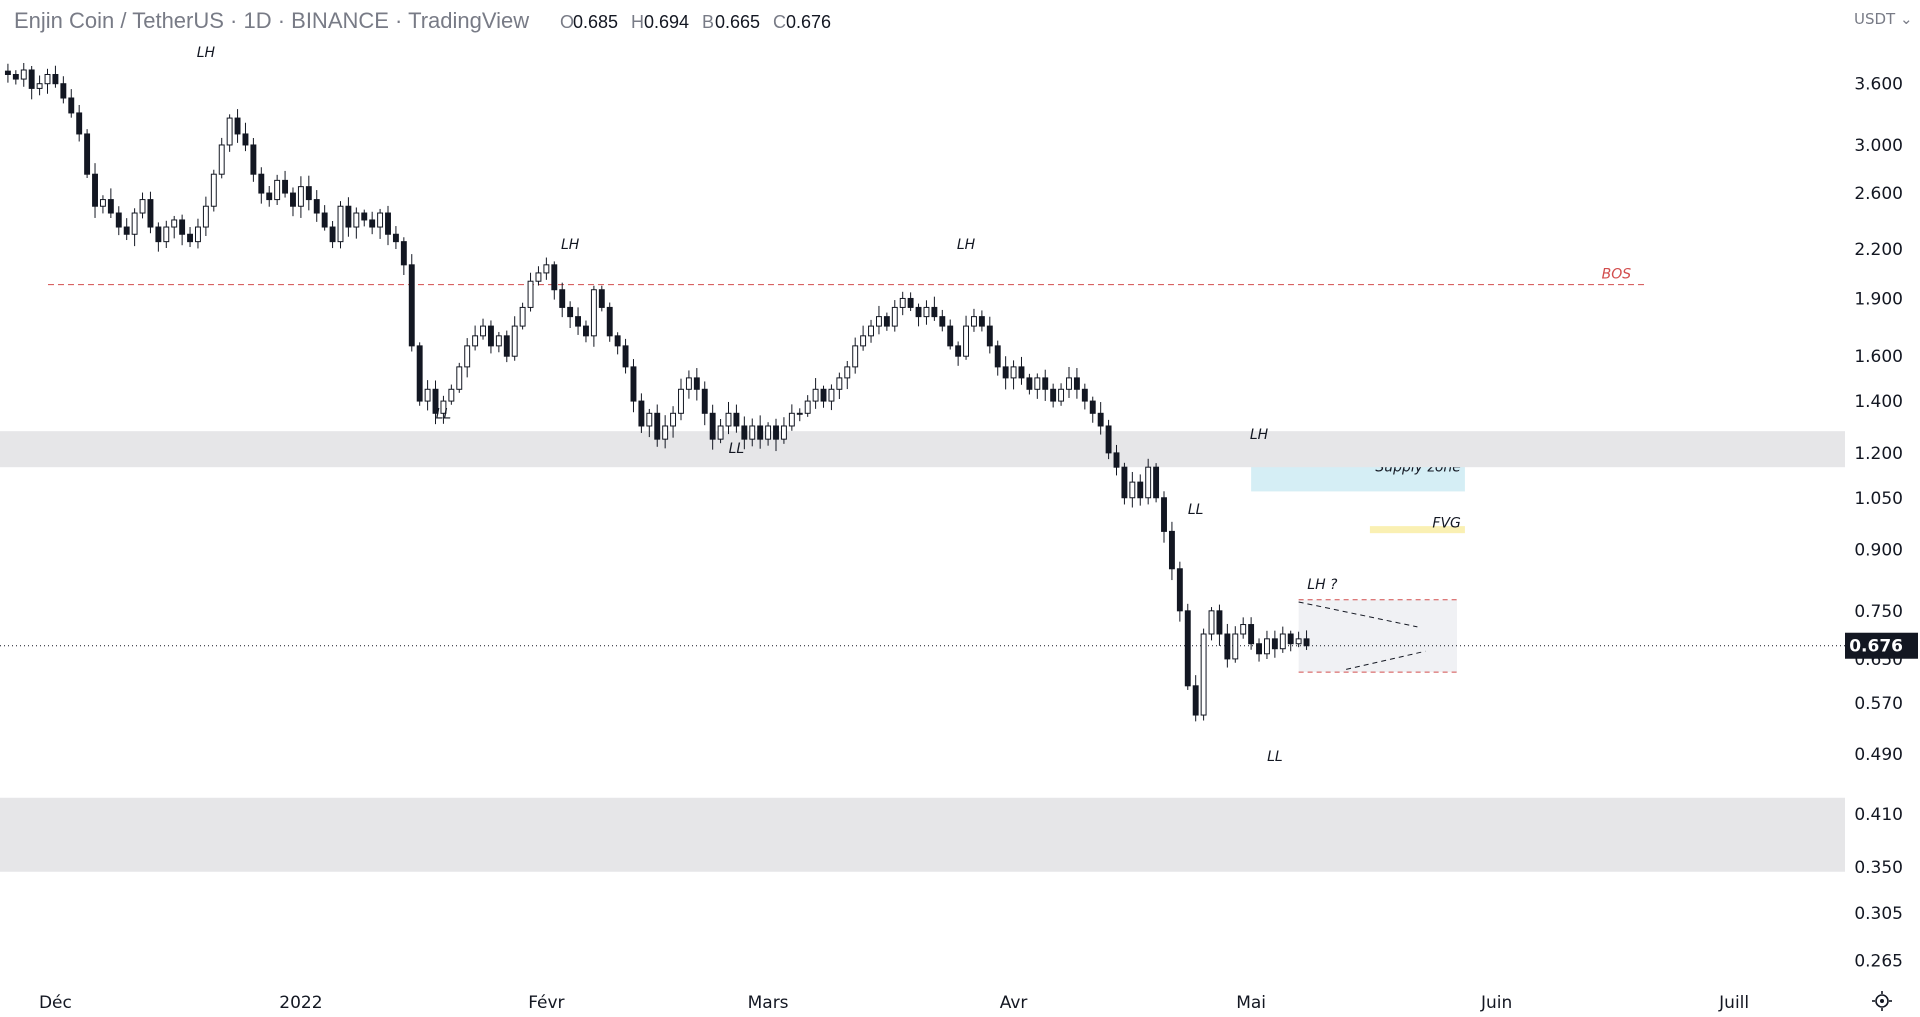 The height and width of the screenshot is (1017, 1920). Describe the element at coordinates (595, 22) in the screenshot. I see `ohlc-value-o: 0.685` at that location.